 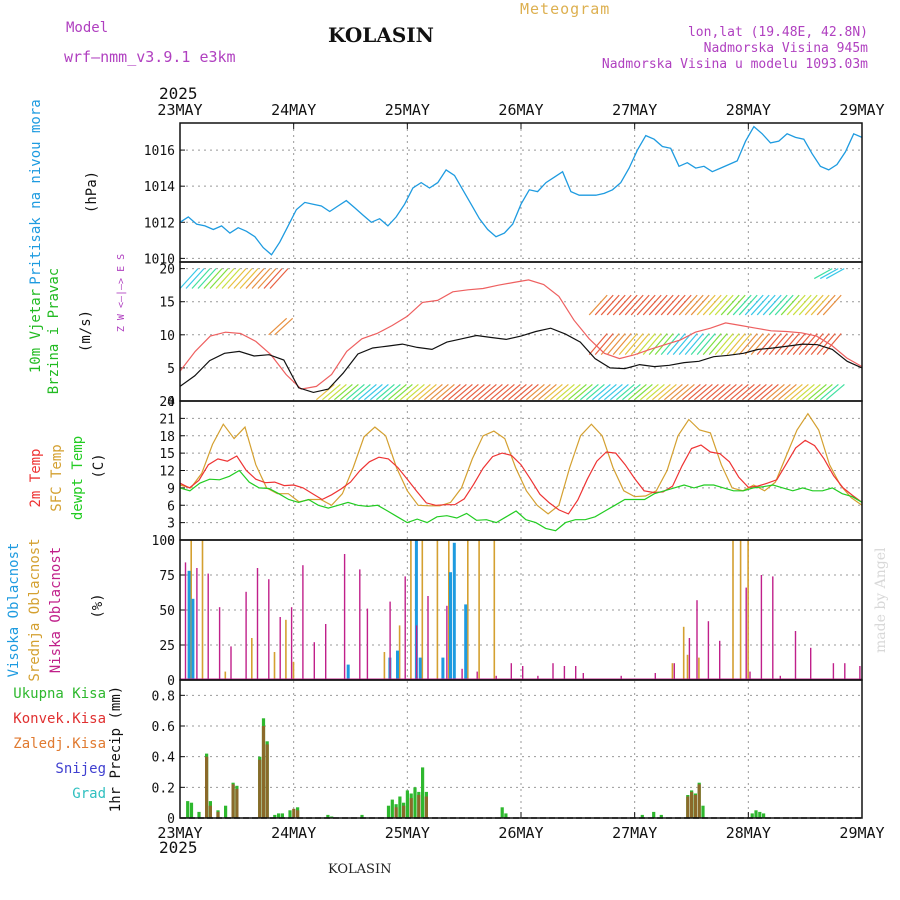 I want to click on precip-legend-1: Konvek.Kisa, so click(x=59, y=719).